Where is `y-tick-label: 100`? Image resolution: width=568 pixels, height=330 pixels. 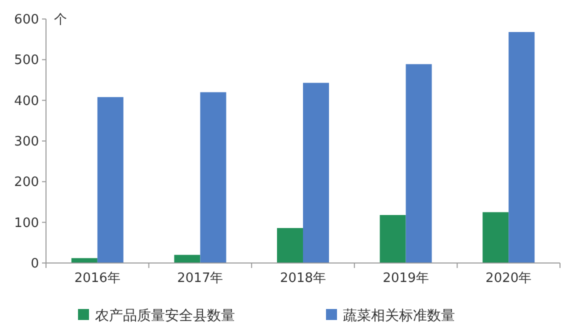 y-tick-label: 100 is located at coordinates (26, 223).